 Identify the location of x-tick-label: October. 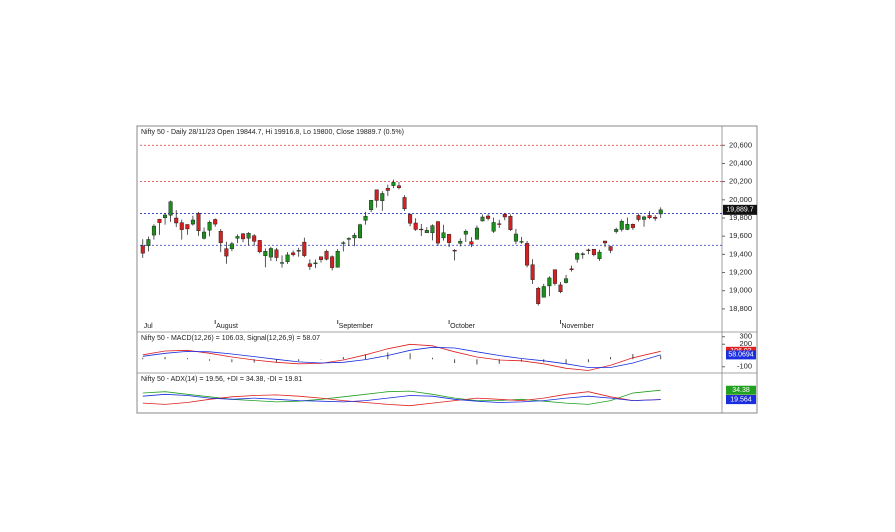
(463, 326).